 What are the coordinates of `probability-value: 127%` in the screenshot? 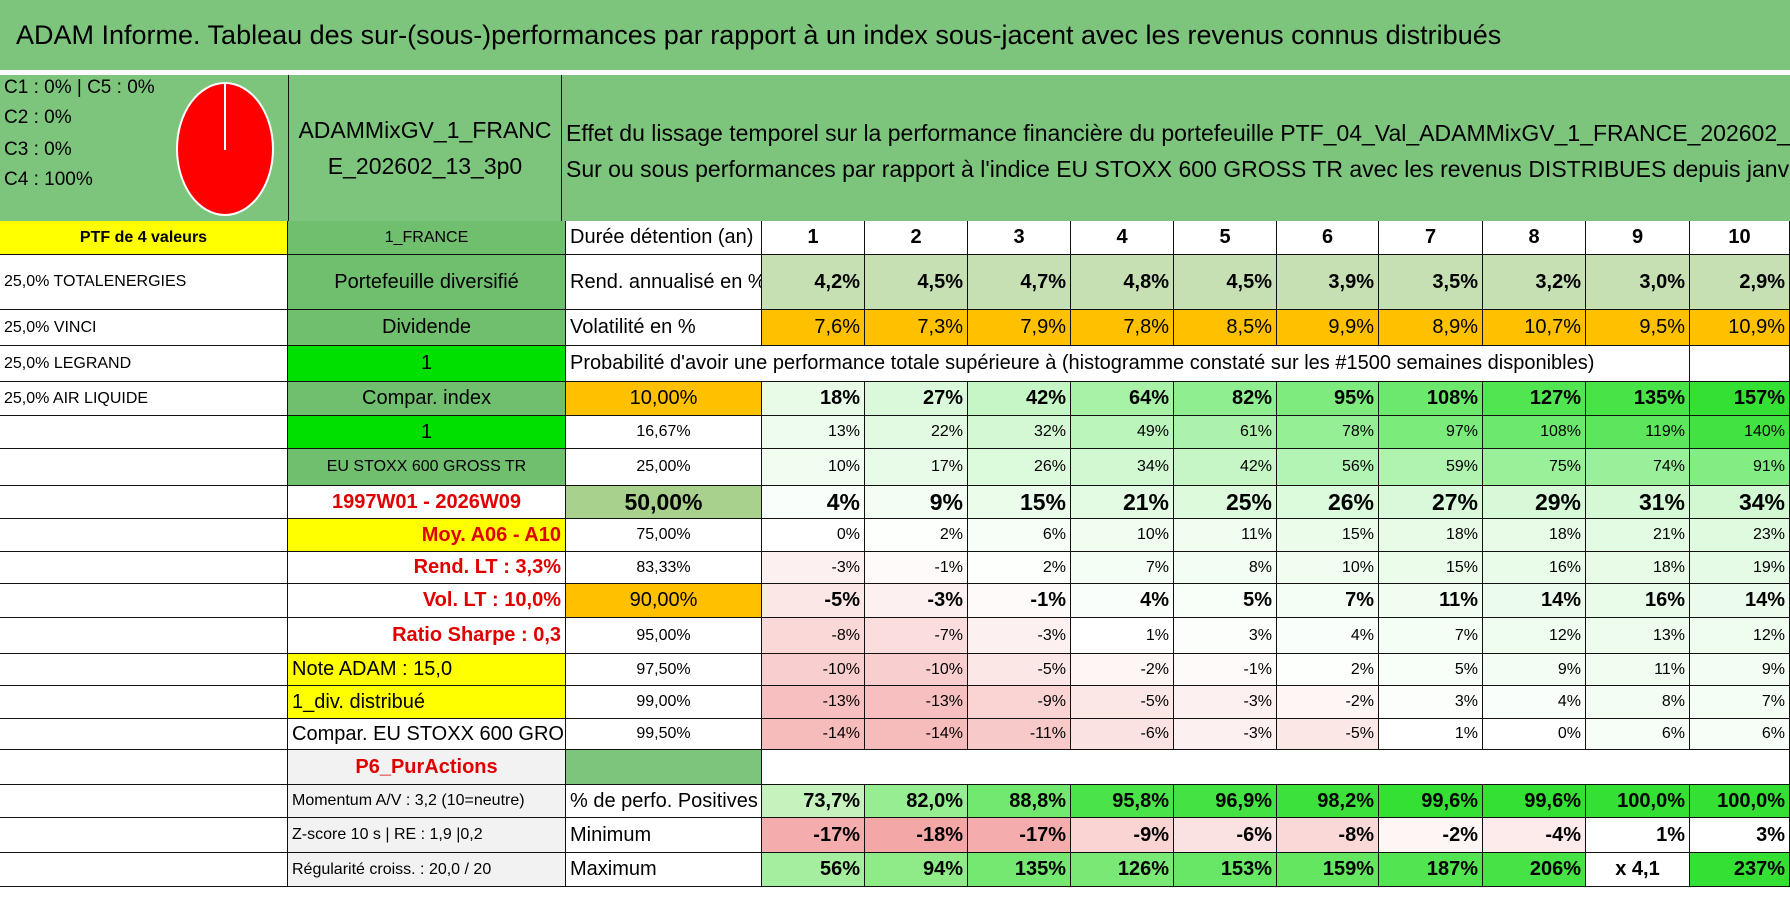 It's located at (1534, 399).